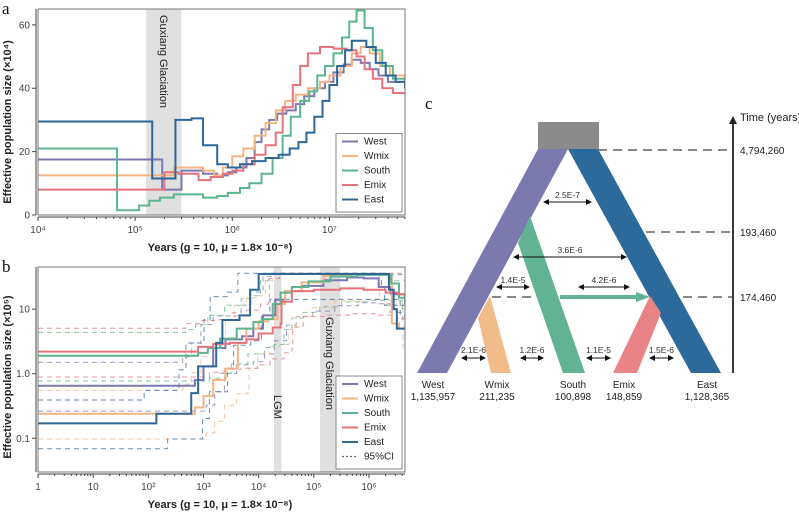  I want to click on migration-rate-label: 1.4E-5, so click(512, 280).